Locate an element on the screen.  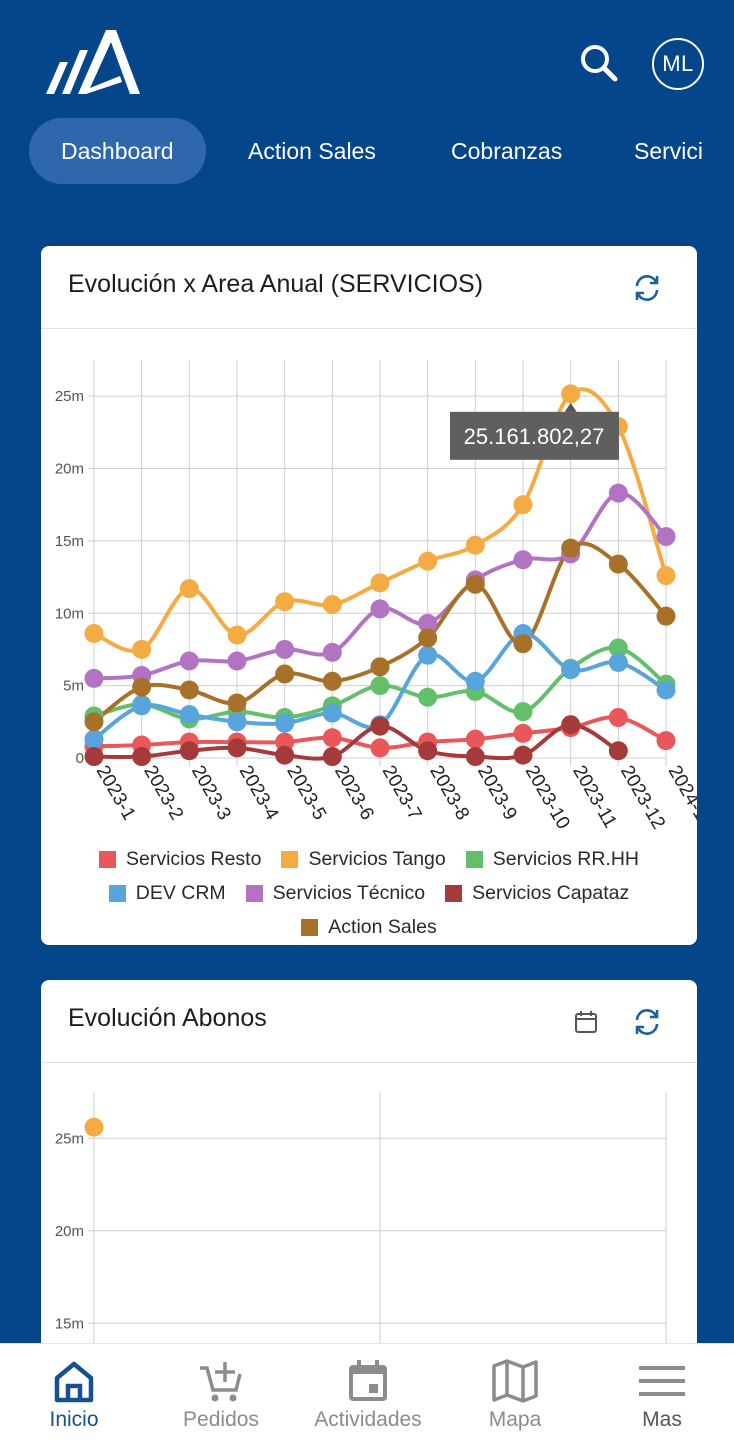
bottom-navigation: Inicio Pedidos Actividades Mapa is located at coordinates (367, 1393).